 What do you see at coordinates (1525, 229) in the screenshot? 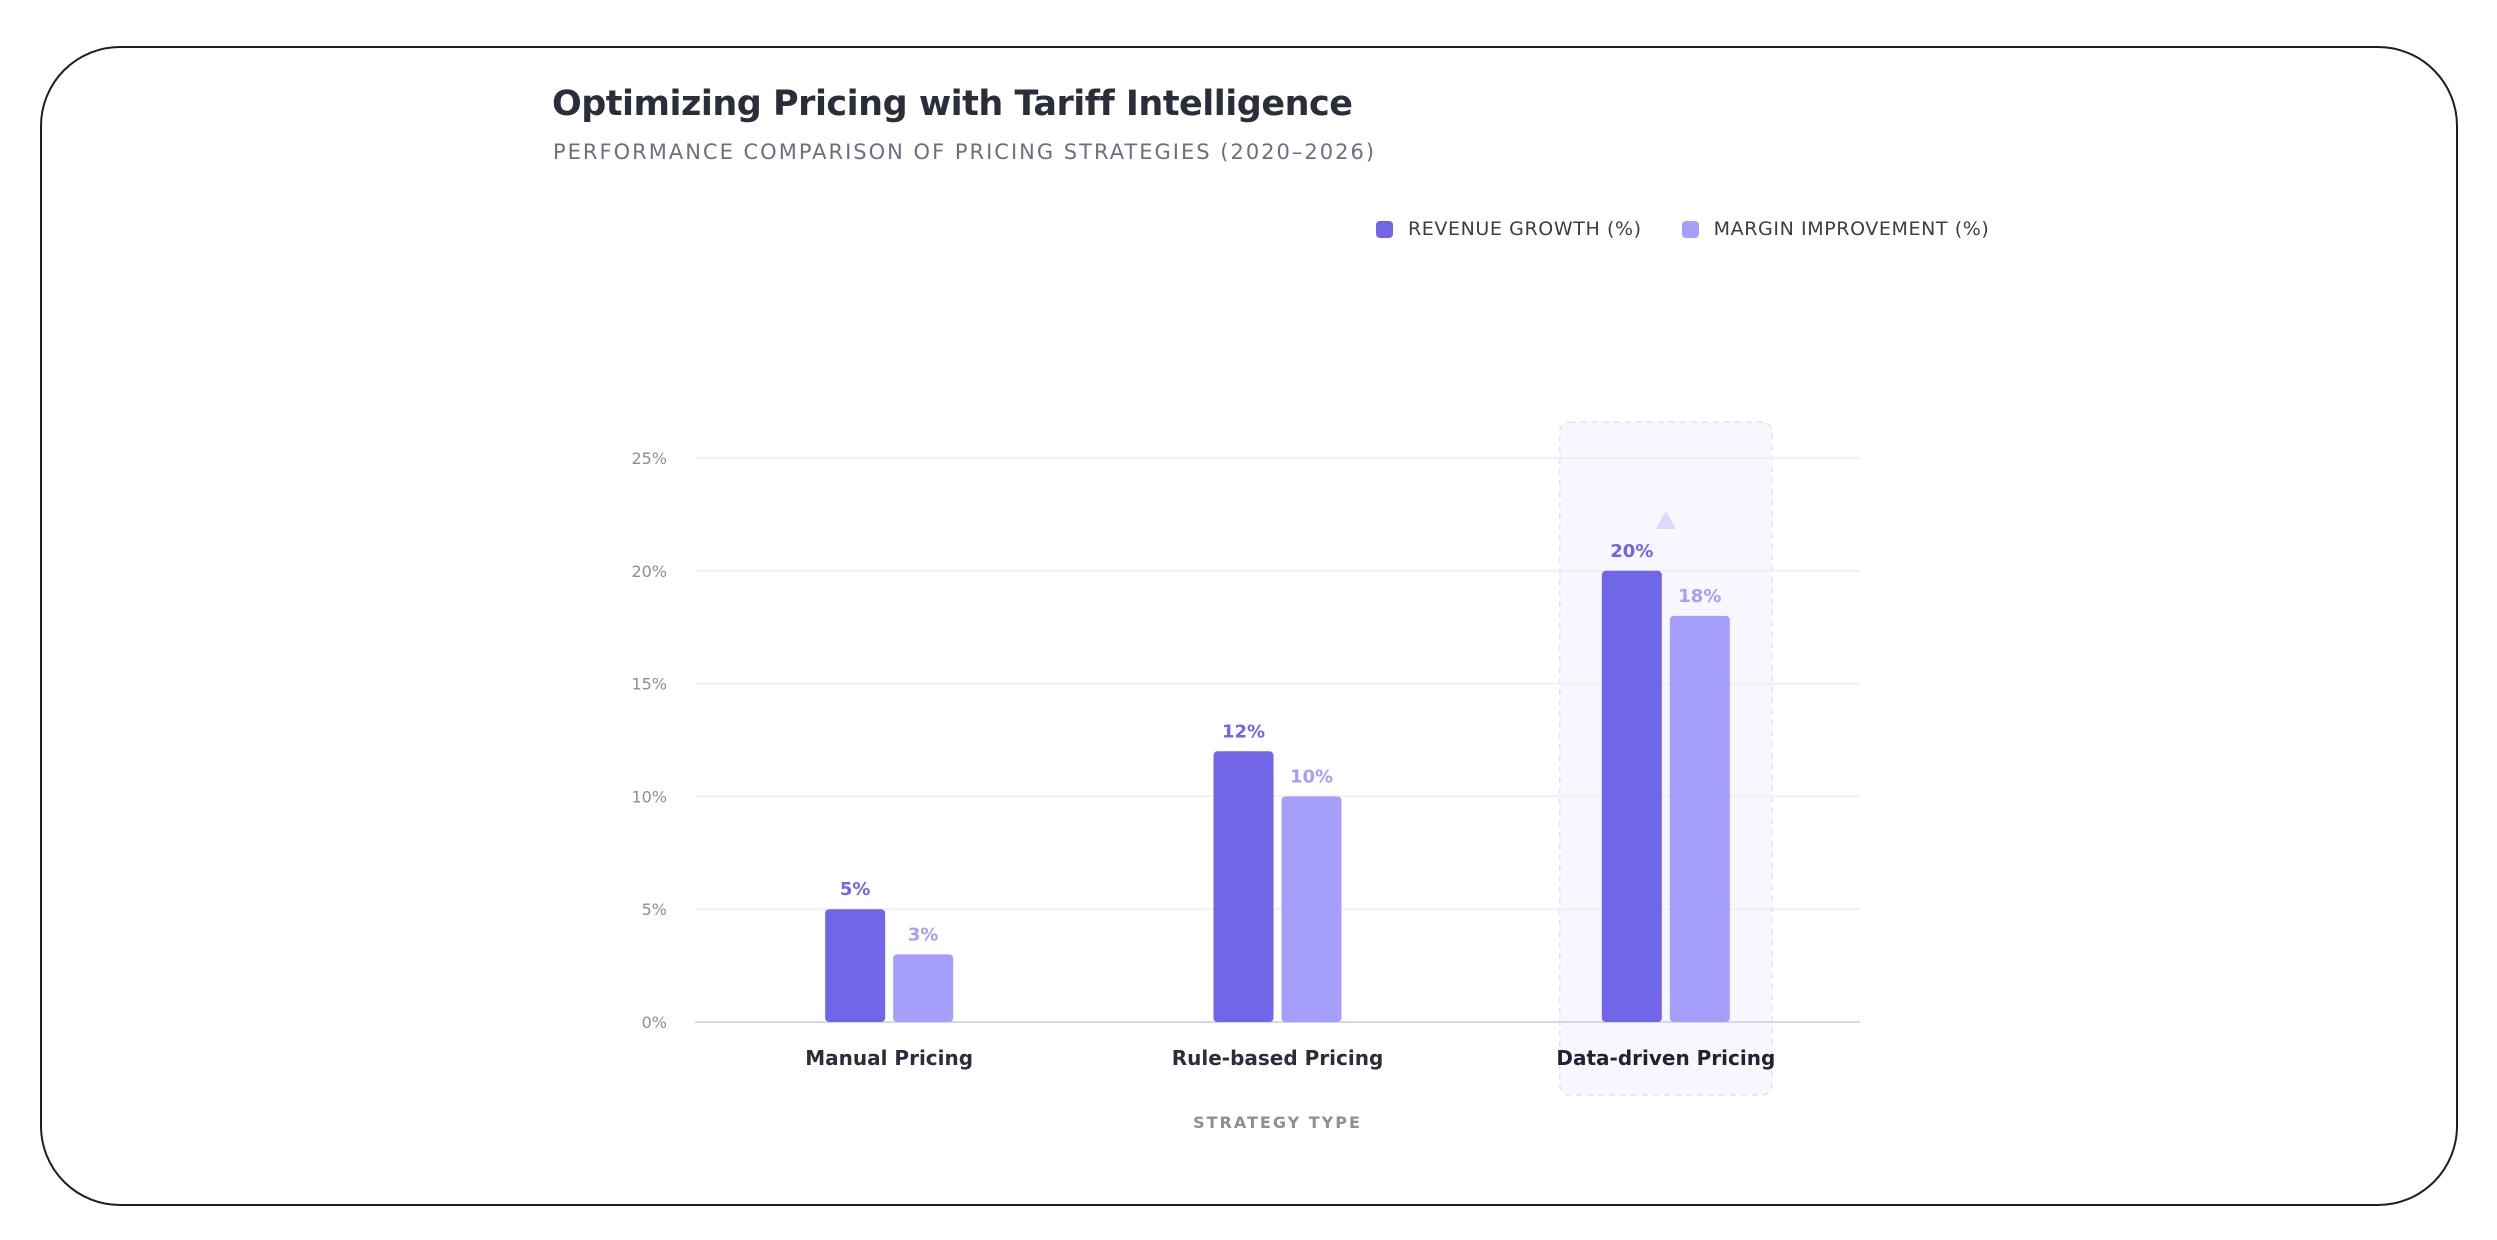
I see `legend-label-revenue-growth: REVENUE GROWTH (%)` at bounding box center [1525, 229].